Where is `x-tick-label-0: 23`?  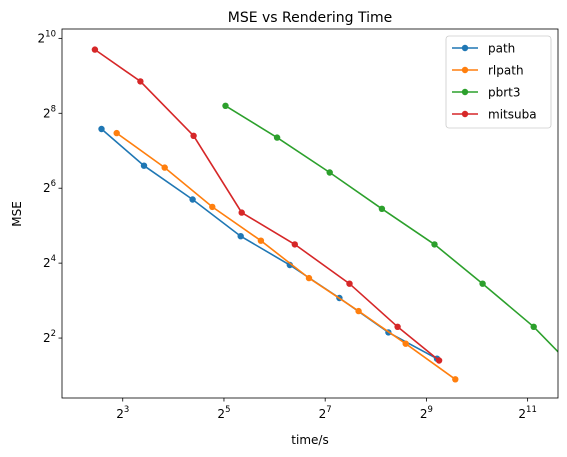 x-tick-label-0: 23 is located at coordinates (122, 413).